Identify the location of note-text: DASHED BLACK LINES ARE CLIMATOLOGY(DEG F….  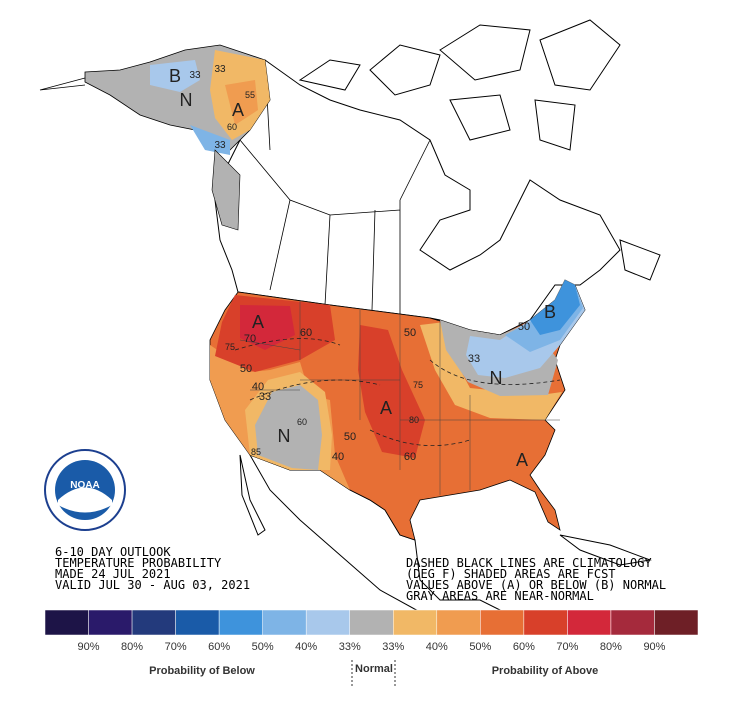
(536, 579).